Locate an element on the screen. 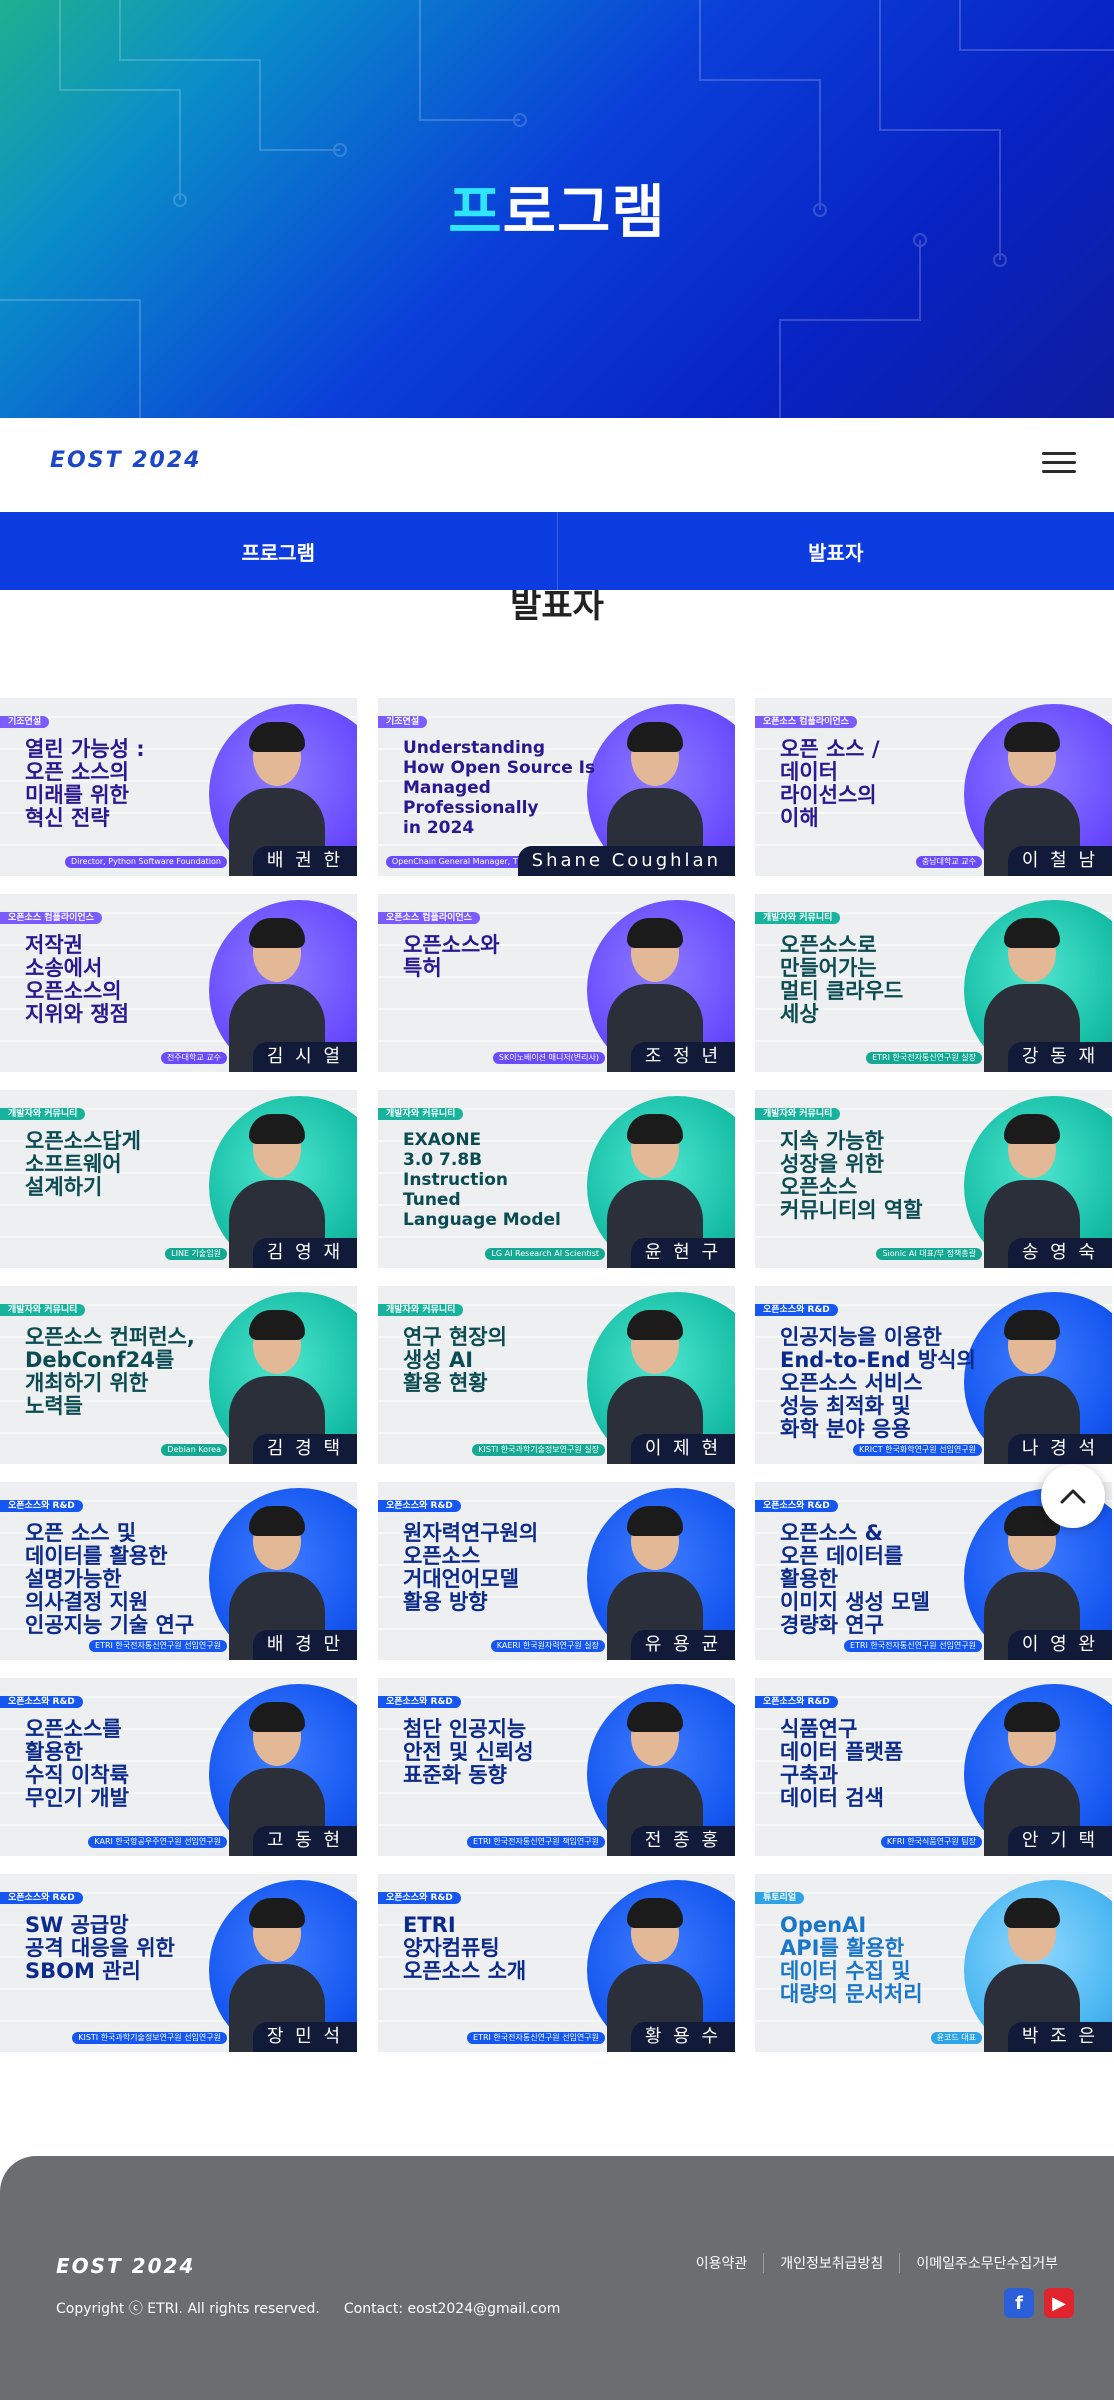 This screenshot has height=2400, width=1114. speaker-affiliation: 충남대학교 교수 is located at coordinates (948, 862).